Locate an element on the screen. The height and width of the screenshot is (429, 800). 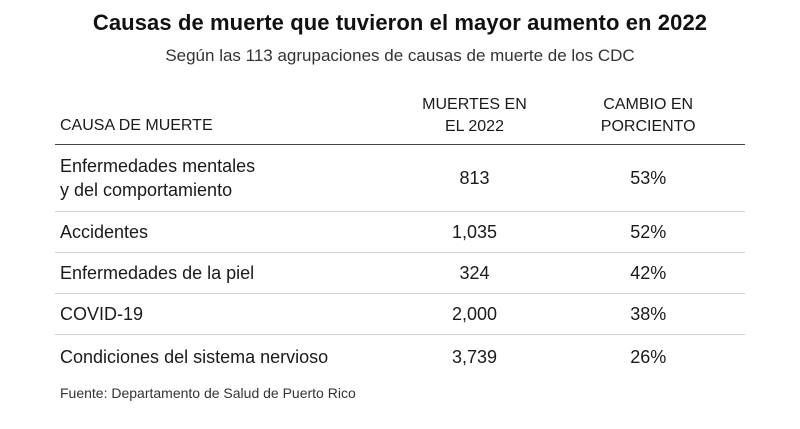
header-deaths-line2: EL 2022 is located at coordinates (474, 126).